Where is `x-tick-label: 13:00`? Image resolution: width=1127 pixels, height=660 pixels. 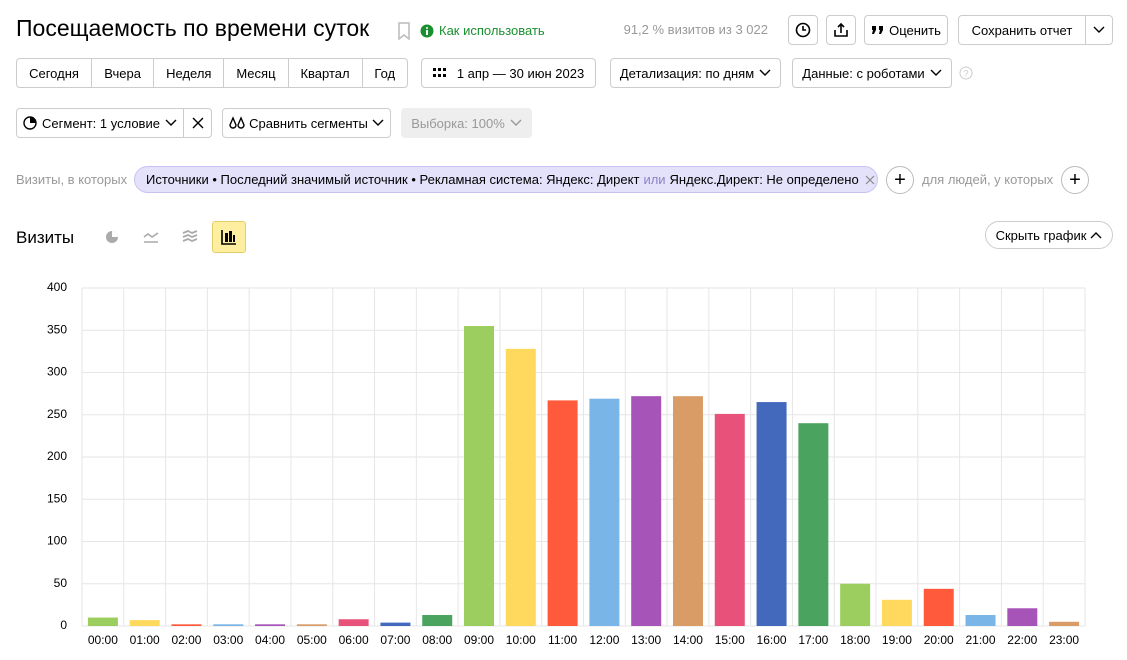
x-tick-label: 13:00 is located at coordinates (646, 640).